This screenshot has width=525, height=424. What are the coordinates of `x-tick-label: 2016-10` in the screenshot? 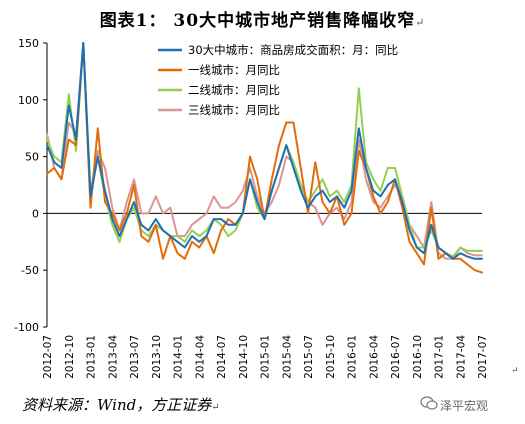 It's located at (418, 357).